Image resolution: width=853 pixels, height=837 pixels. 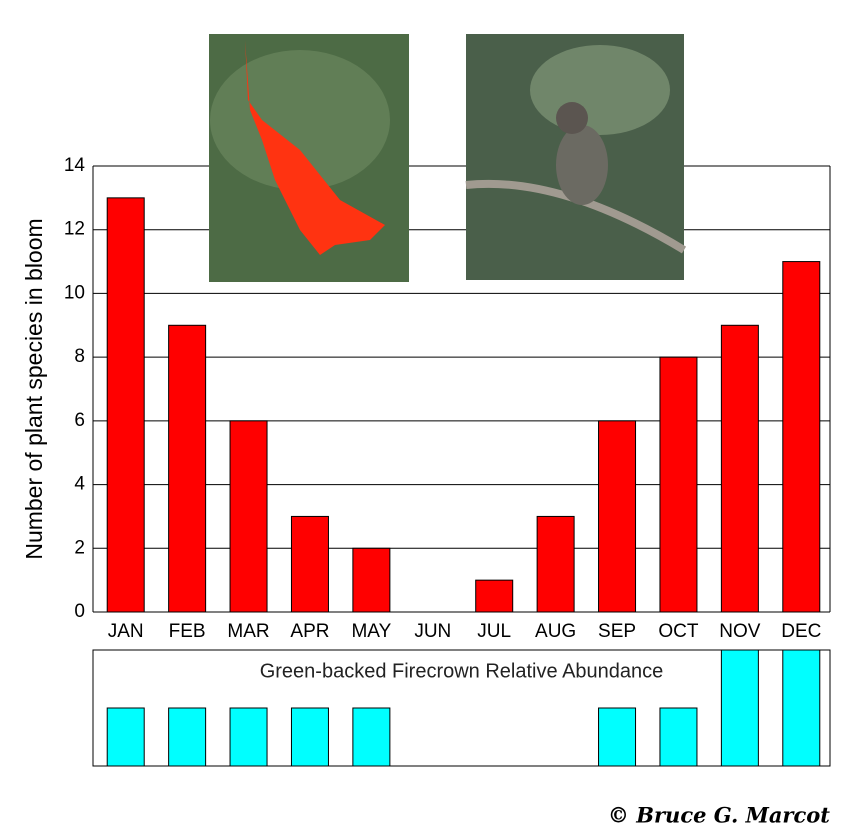 I want to click on y-axis-label: Number of plant species in bloom, so click(x=34, y=388).